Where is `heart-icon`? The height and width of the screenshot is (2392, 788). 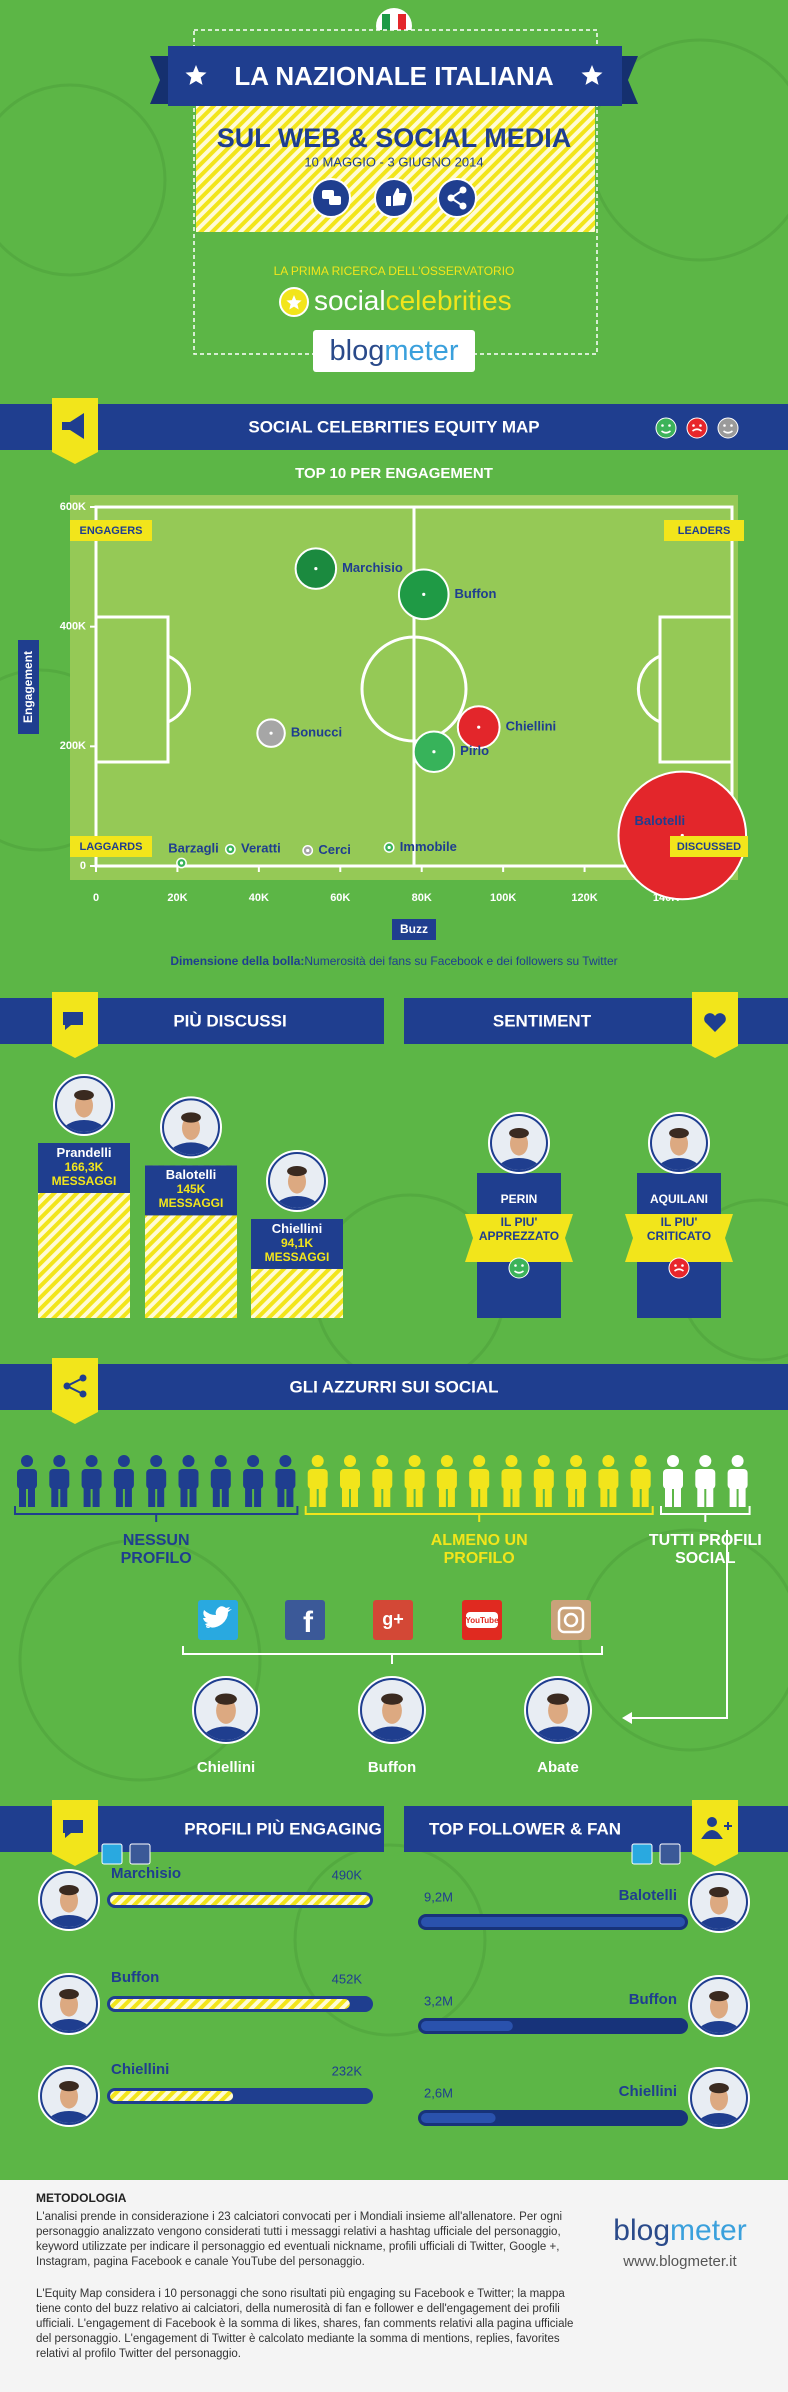 heart-icon is located at coordinates (715, 1022).